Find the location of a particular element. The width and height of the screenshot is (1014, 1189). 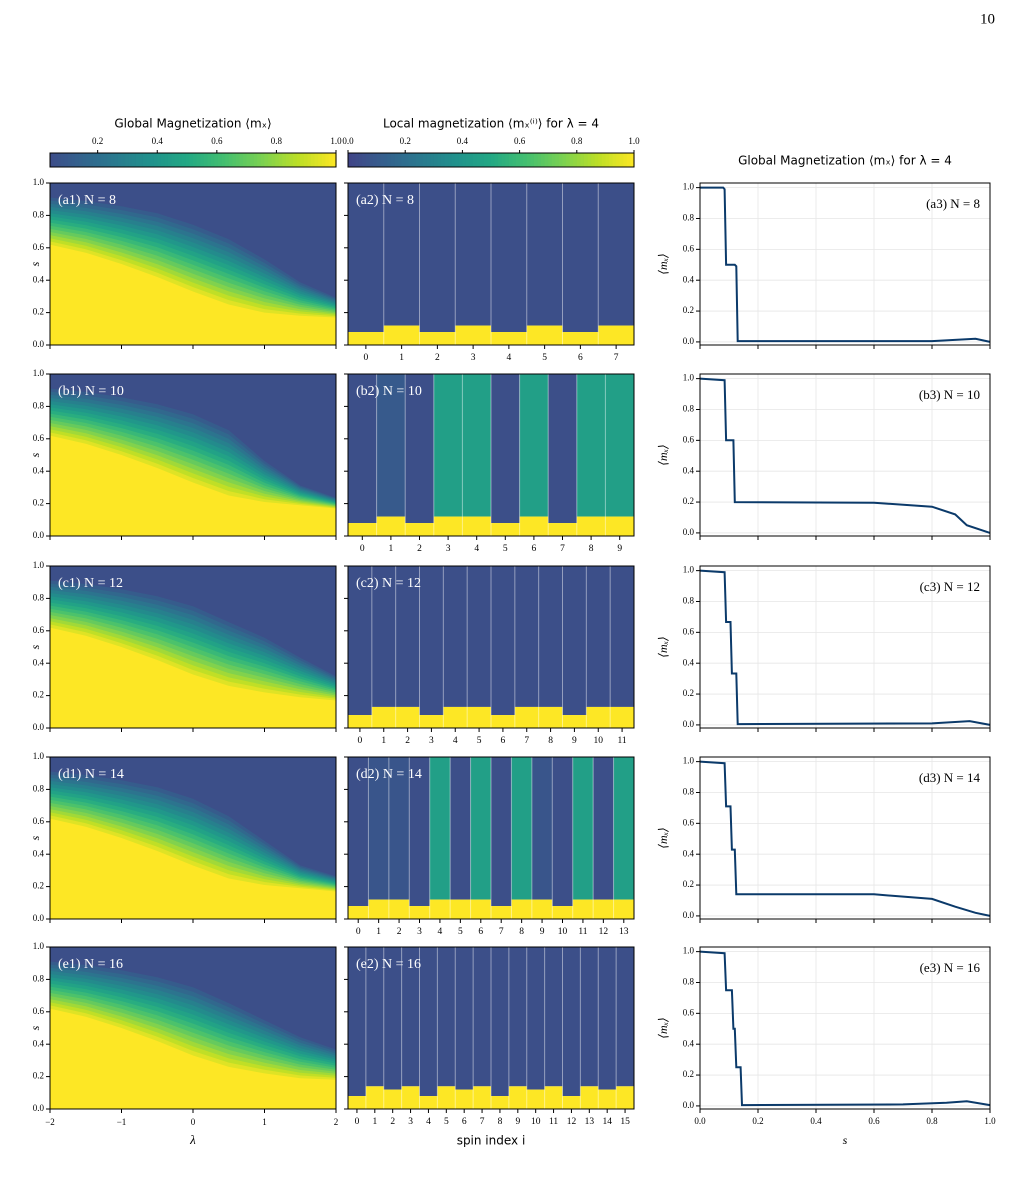

colorbar-tick-label: 1.0 is located at coordinates (634, 141).